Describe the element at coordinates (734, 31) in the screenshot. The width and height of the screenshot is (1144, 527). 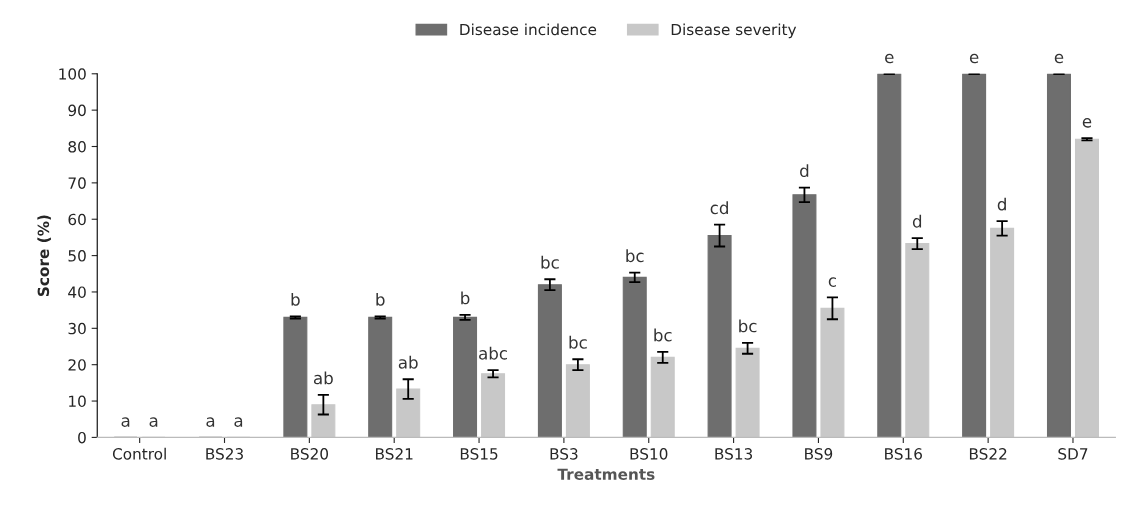
I see `legend-label: Disease severity` at that location.